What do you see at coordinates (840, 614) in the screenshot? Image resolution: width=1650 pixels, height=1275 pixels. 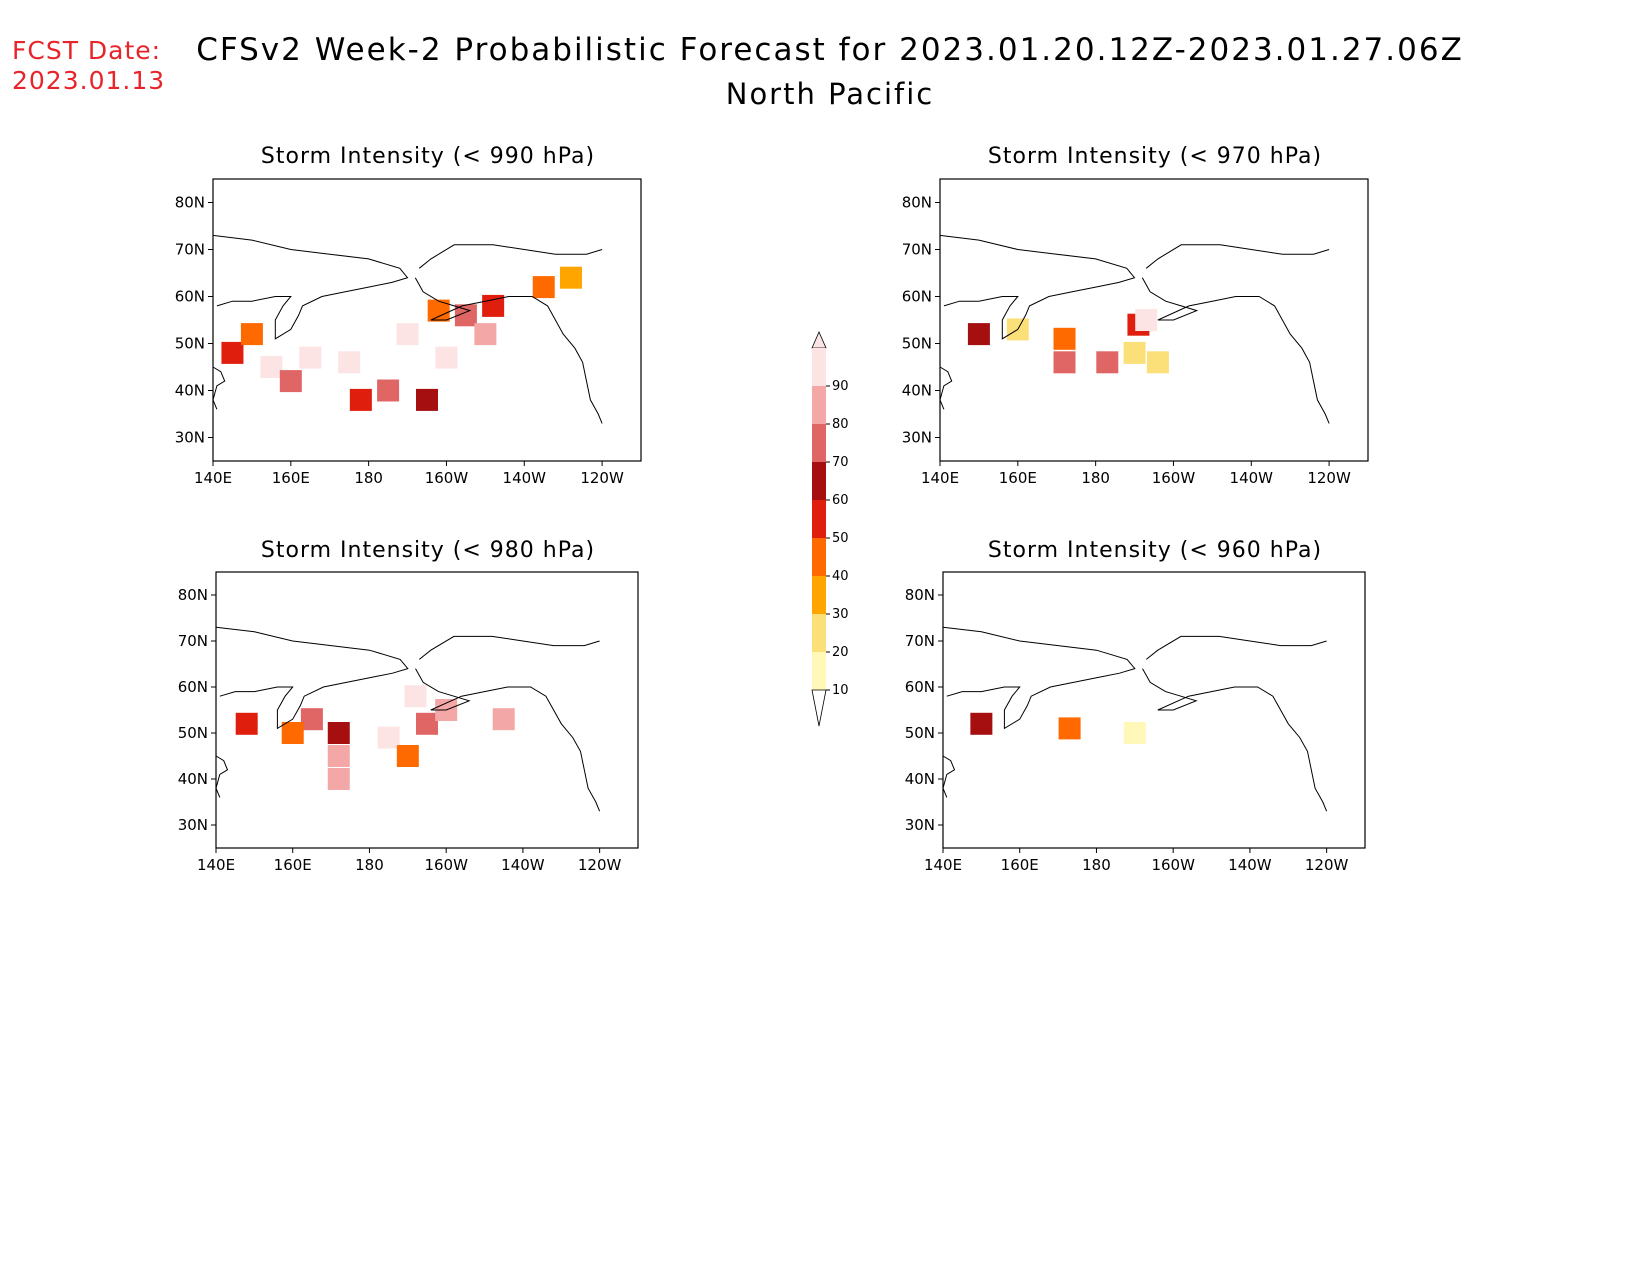 I see `colorbar-label-30: 30` at bounding box center [840, 614].